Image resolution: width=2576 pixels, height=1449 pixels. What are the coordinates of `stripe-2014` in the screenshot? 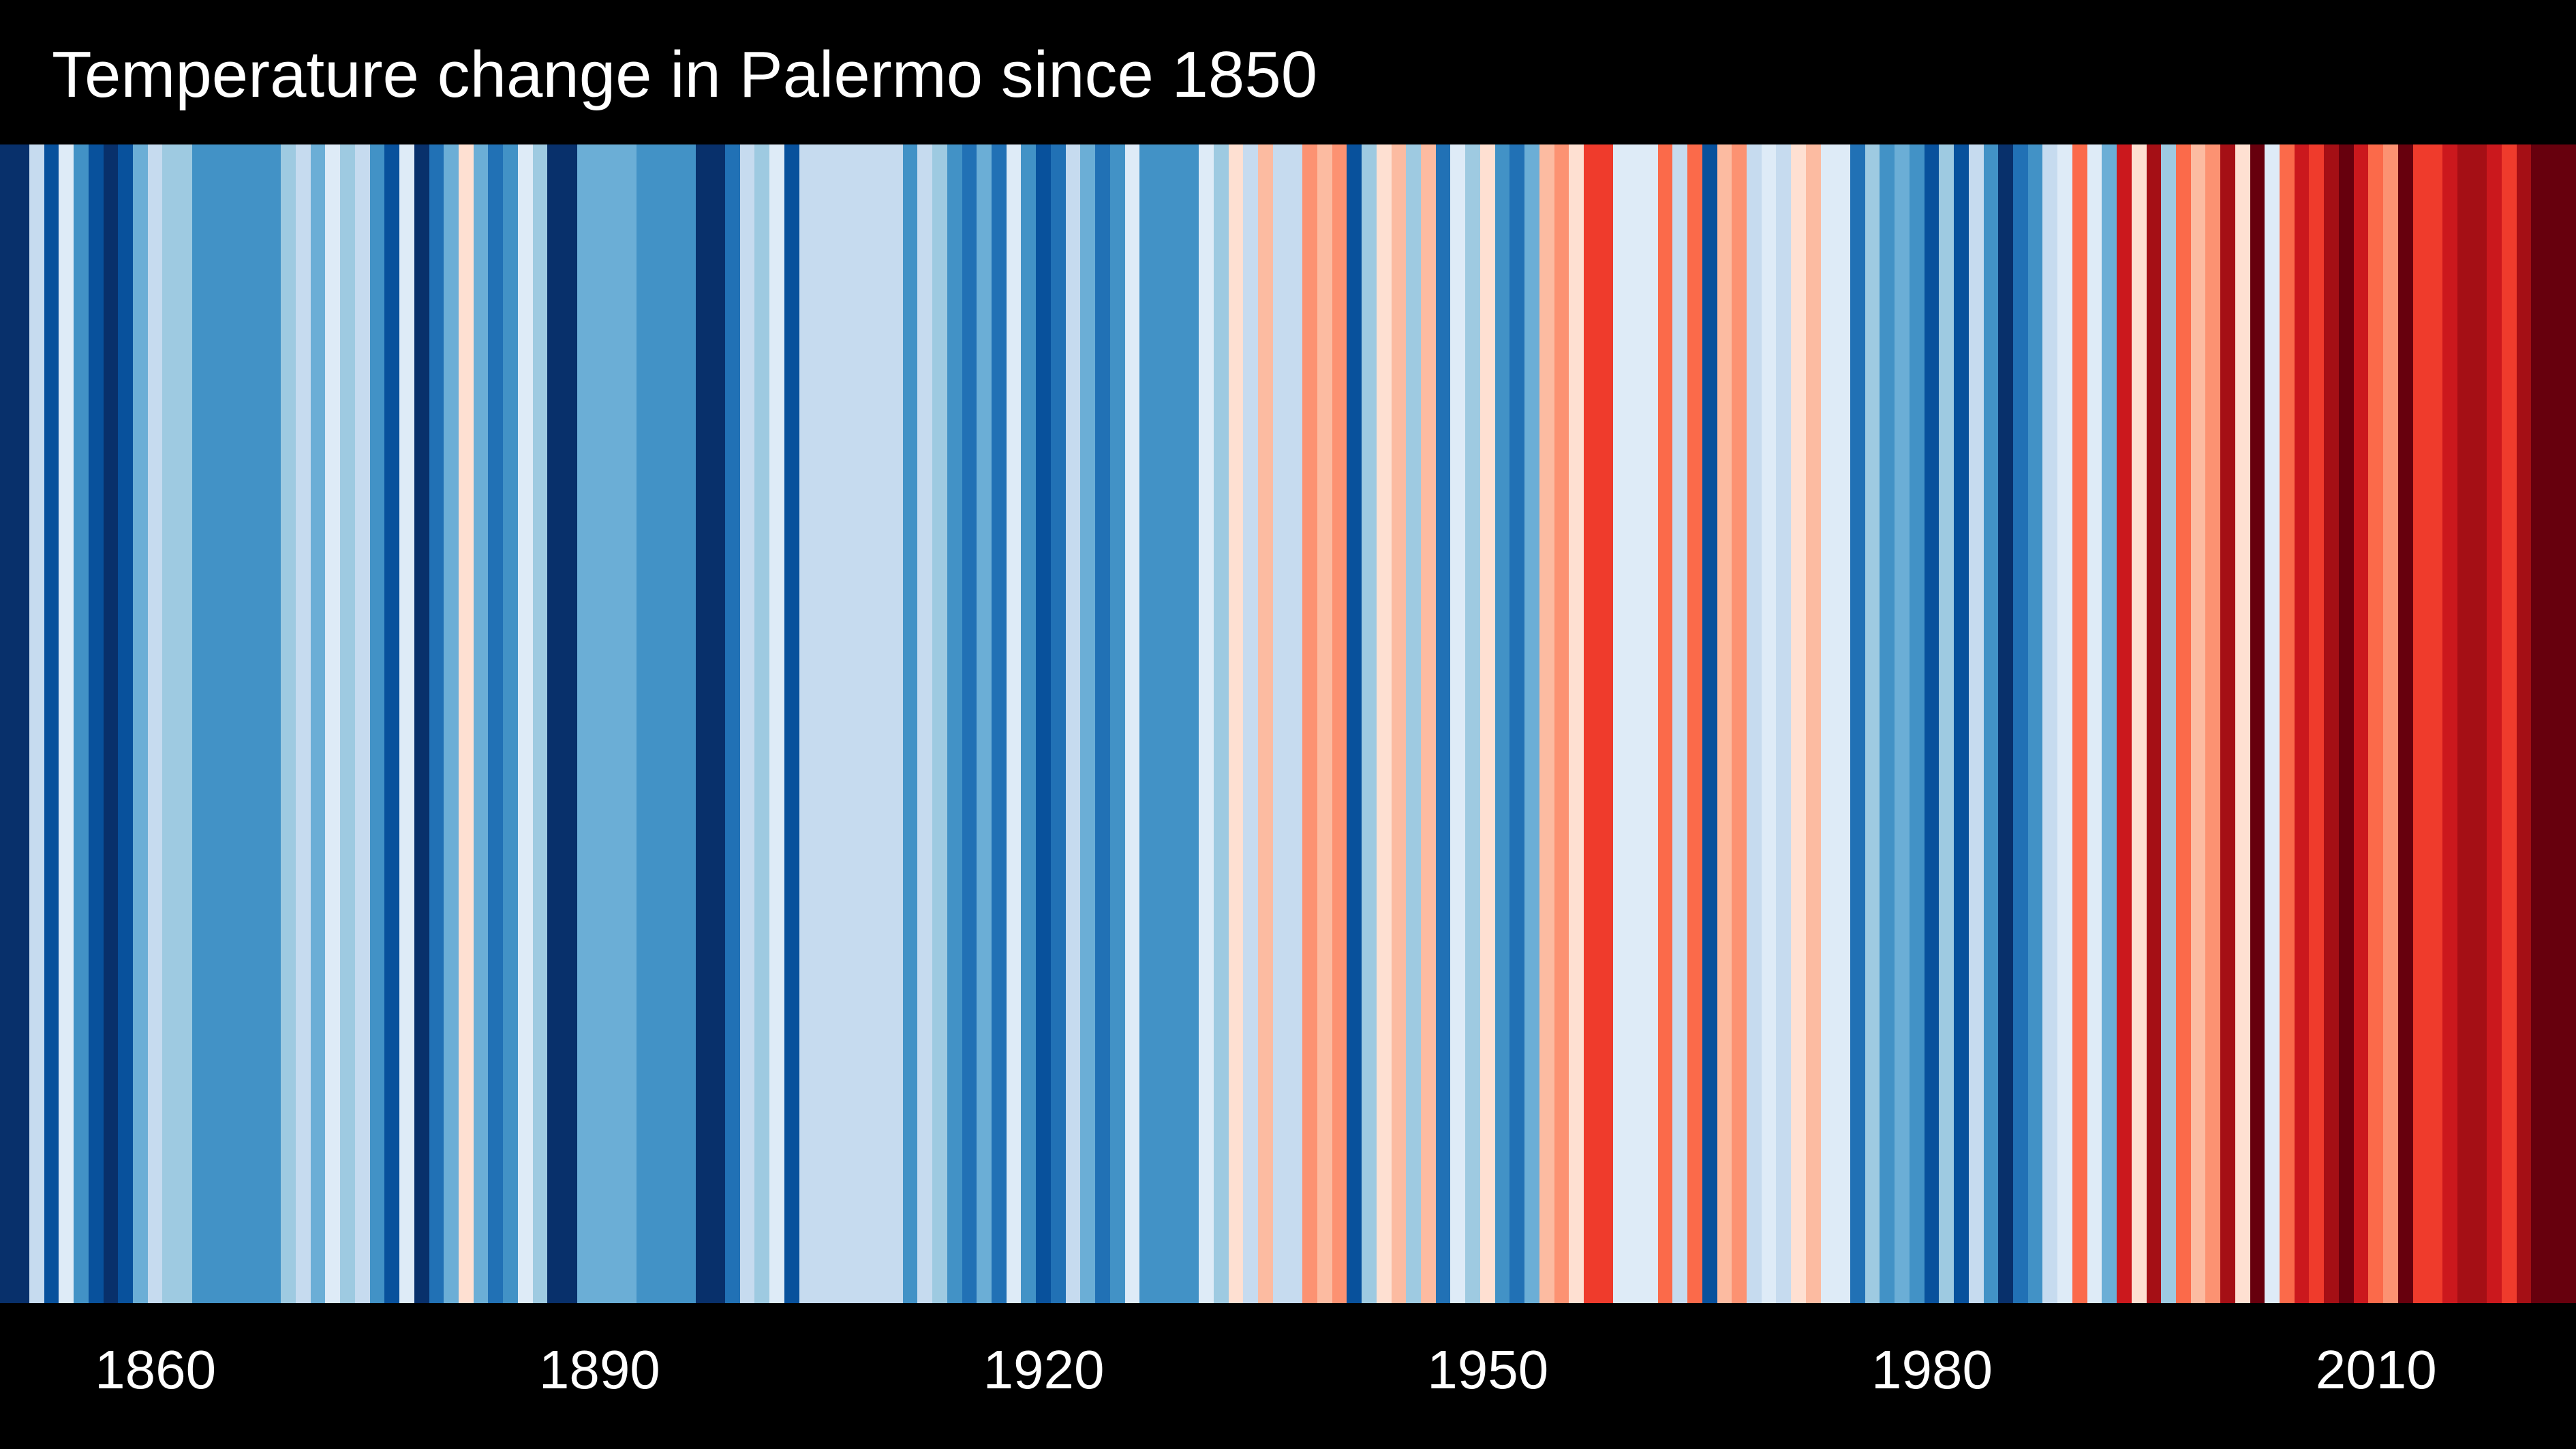 It's located at (2435, 723).